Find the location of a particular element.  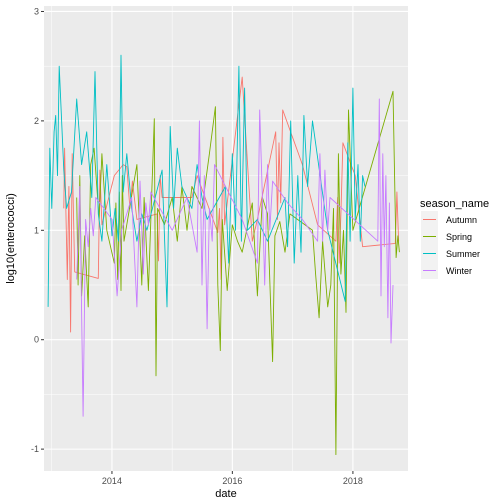

y-tick-label: 3 is located at coordinates (36, 11).